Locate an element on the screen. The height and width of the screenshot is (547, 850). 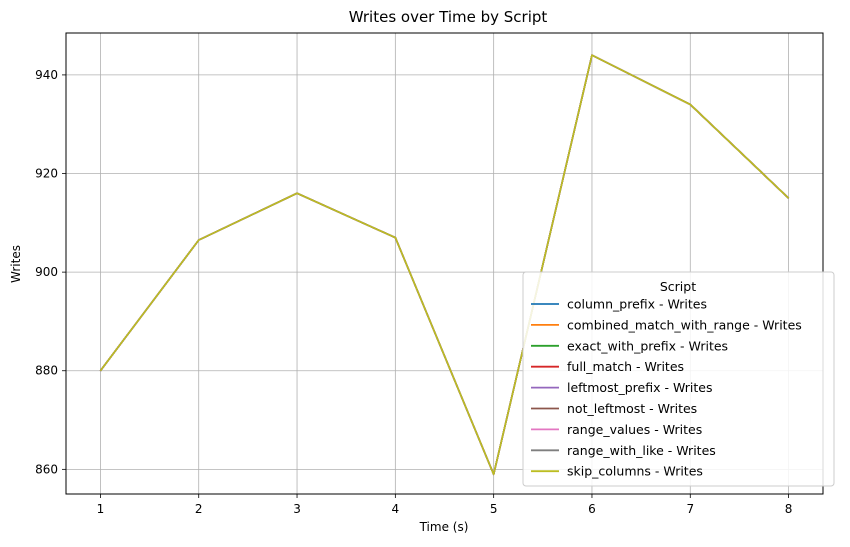
x-tick-label: 2 is located at coordinates (199, 509).